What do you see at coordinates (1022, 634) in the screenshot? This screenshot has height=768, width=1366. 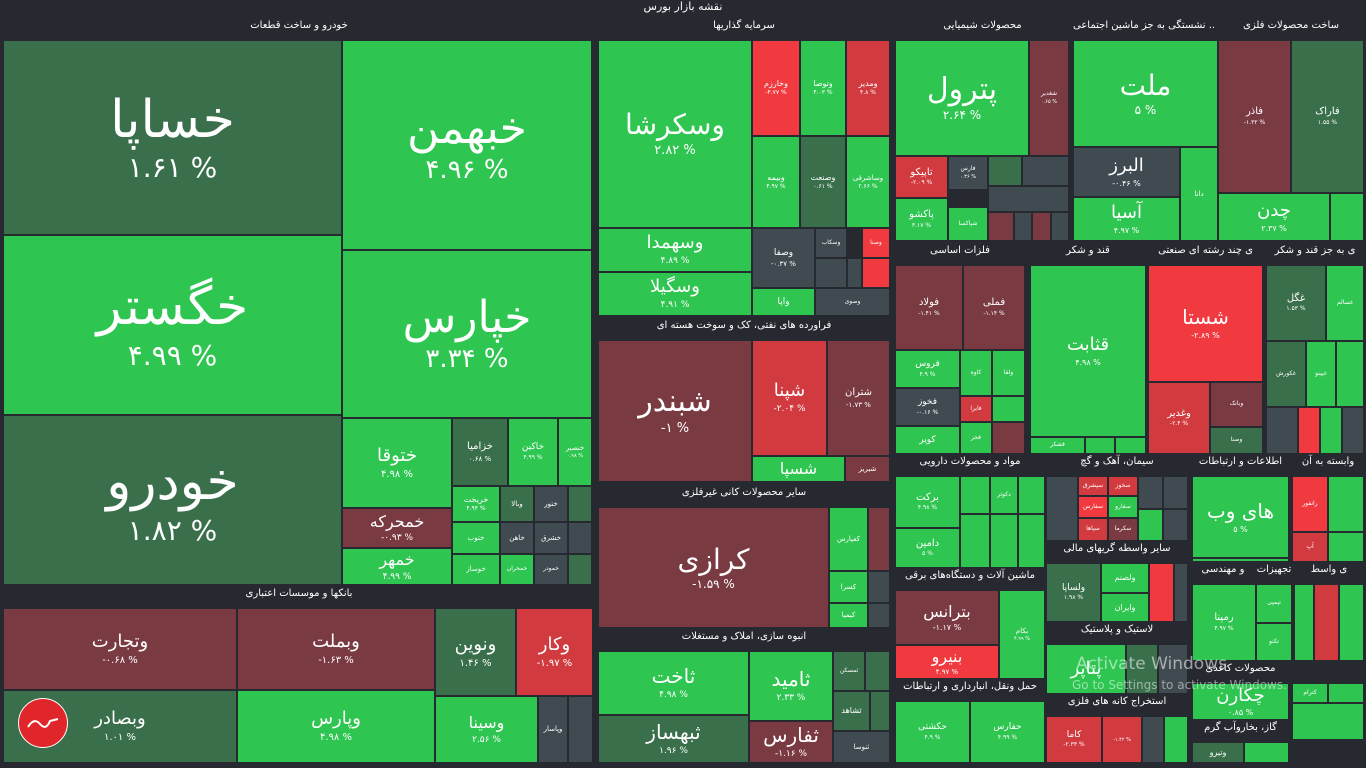 I see `stock-tile: بکام ۴.۹۹ %` at bounding box center [1022, 634].